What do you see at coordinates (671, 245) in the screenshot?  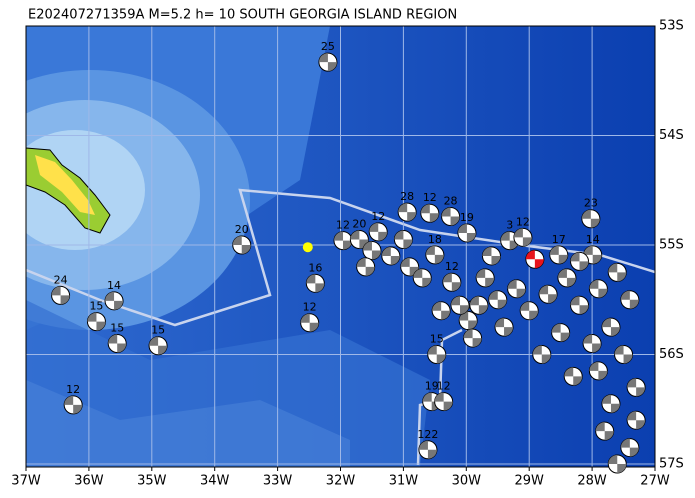 I see `lat-label: 55S` at bounding box center [671, 245].